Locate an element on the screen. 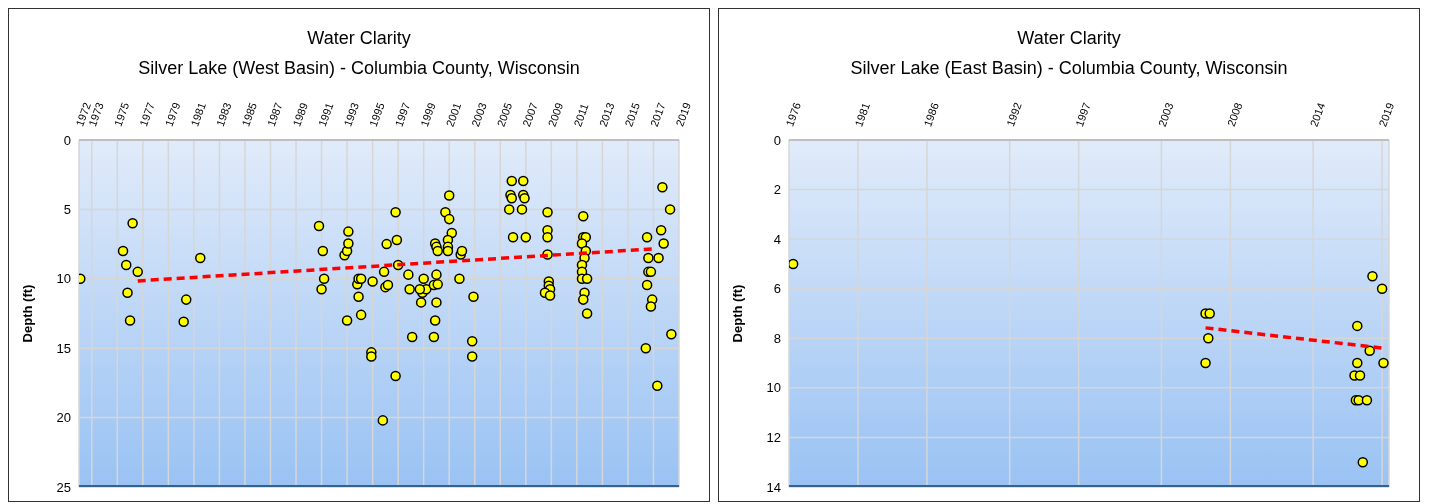 The height and width of the screenshot is (504, 1443). x-tick-label: 1979 is located at coordinates (172, 114).